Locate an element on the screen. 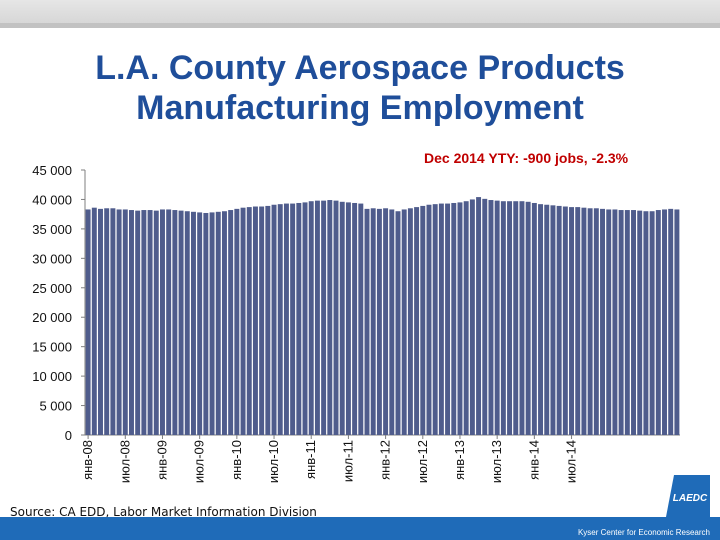  footer-band is located at coordinates (360, 528).